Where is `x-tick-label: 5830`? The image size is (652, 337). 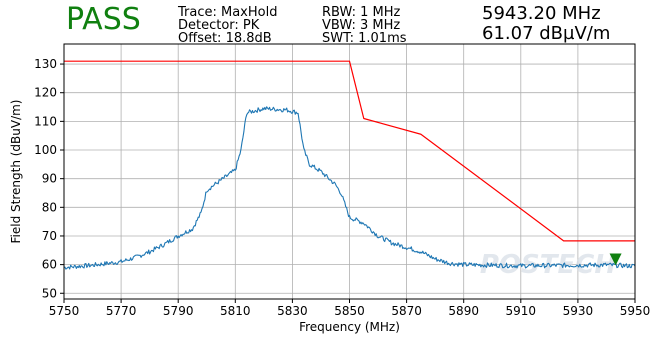 x-tick-label: 5830 is located at coordinates (292, 311).